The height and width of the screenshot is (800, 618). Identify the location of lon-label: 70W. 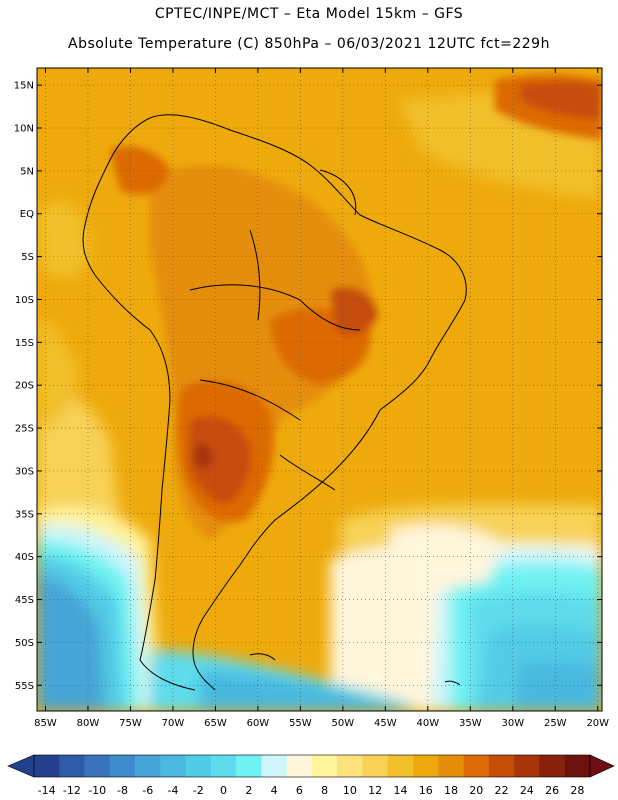
(173, 723).